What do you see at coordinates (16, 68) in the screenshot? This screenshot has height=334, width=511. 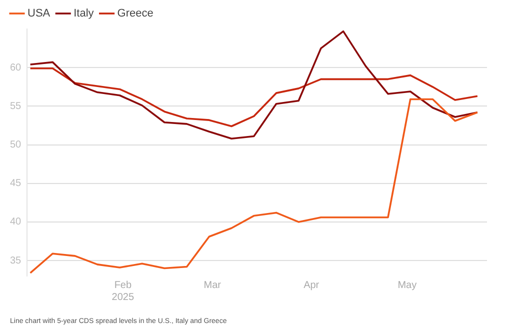 I see `y-tick-label: 60` at bounding box center [16, 68].